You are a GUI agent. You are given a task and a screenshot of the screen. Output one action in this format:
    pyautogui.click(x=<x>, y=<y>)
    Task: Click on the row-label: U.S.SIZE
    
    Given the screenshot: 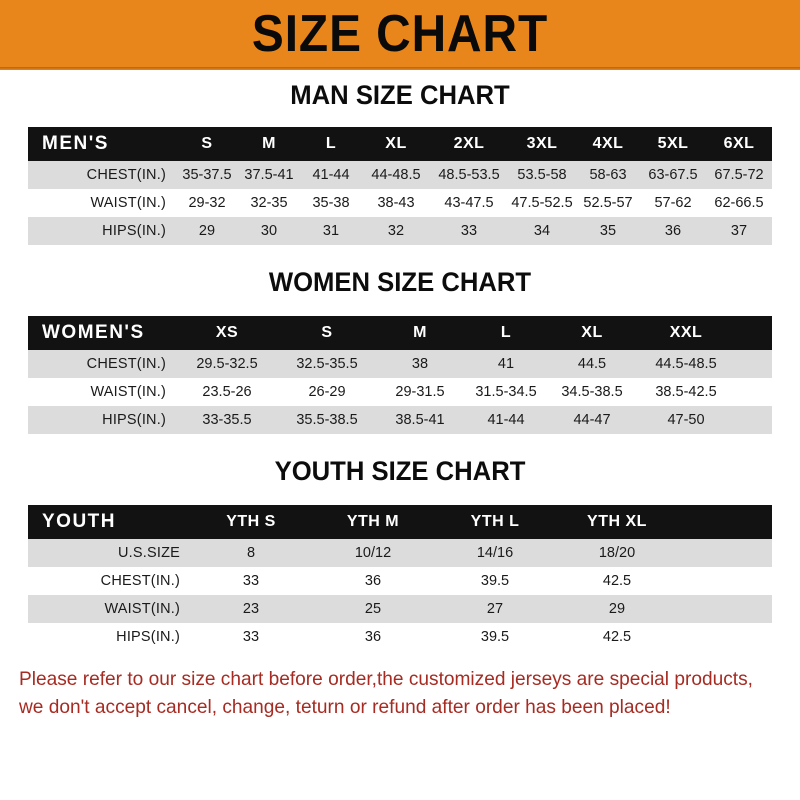 What is the action you would take?
    pyautogui.click(x=109, y=553)
    